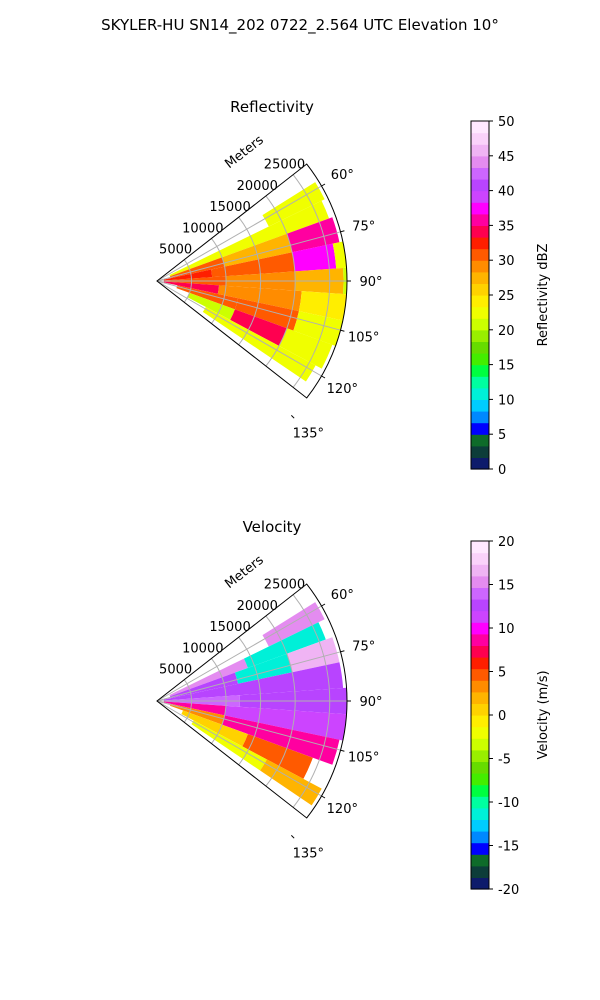  What do you see at coordinates (543, 295) in the screenshot?
I see `colorbar-label: Reflectivity dBZ` at bounding box center [543, 295].